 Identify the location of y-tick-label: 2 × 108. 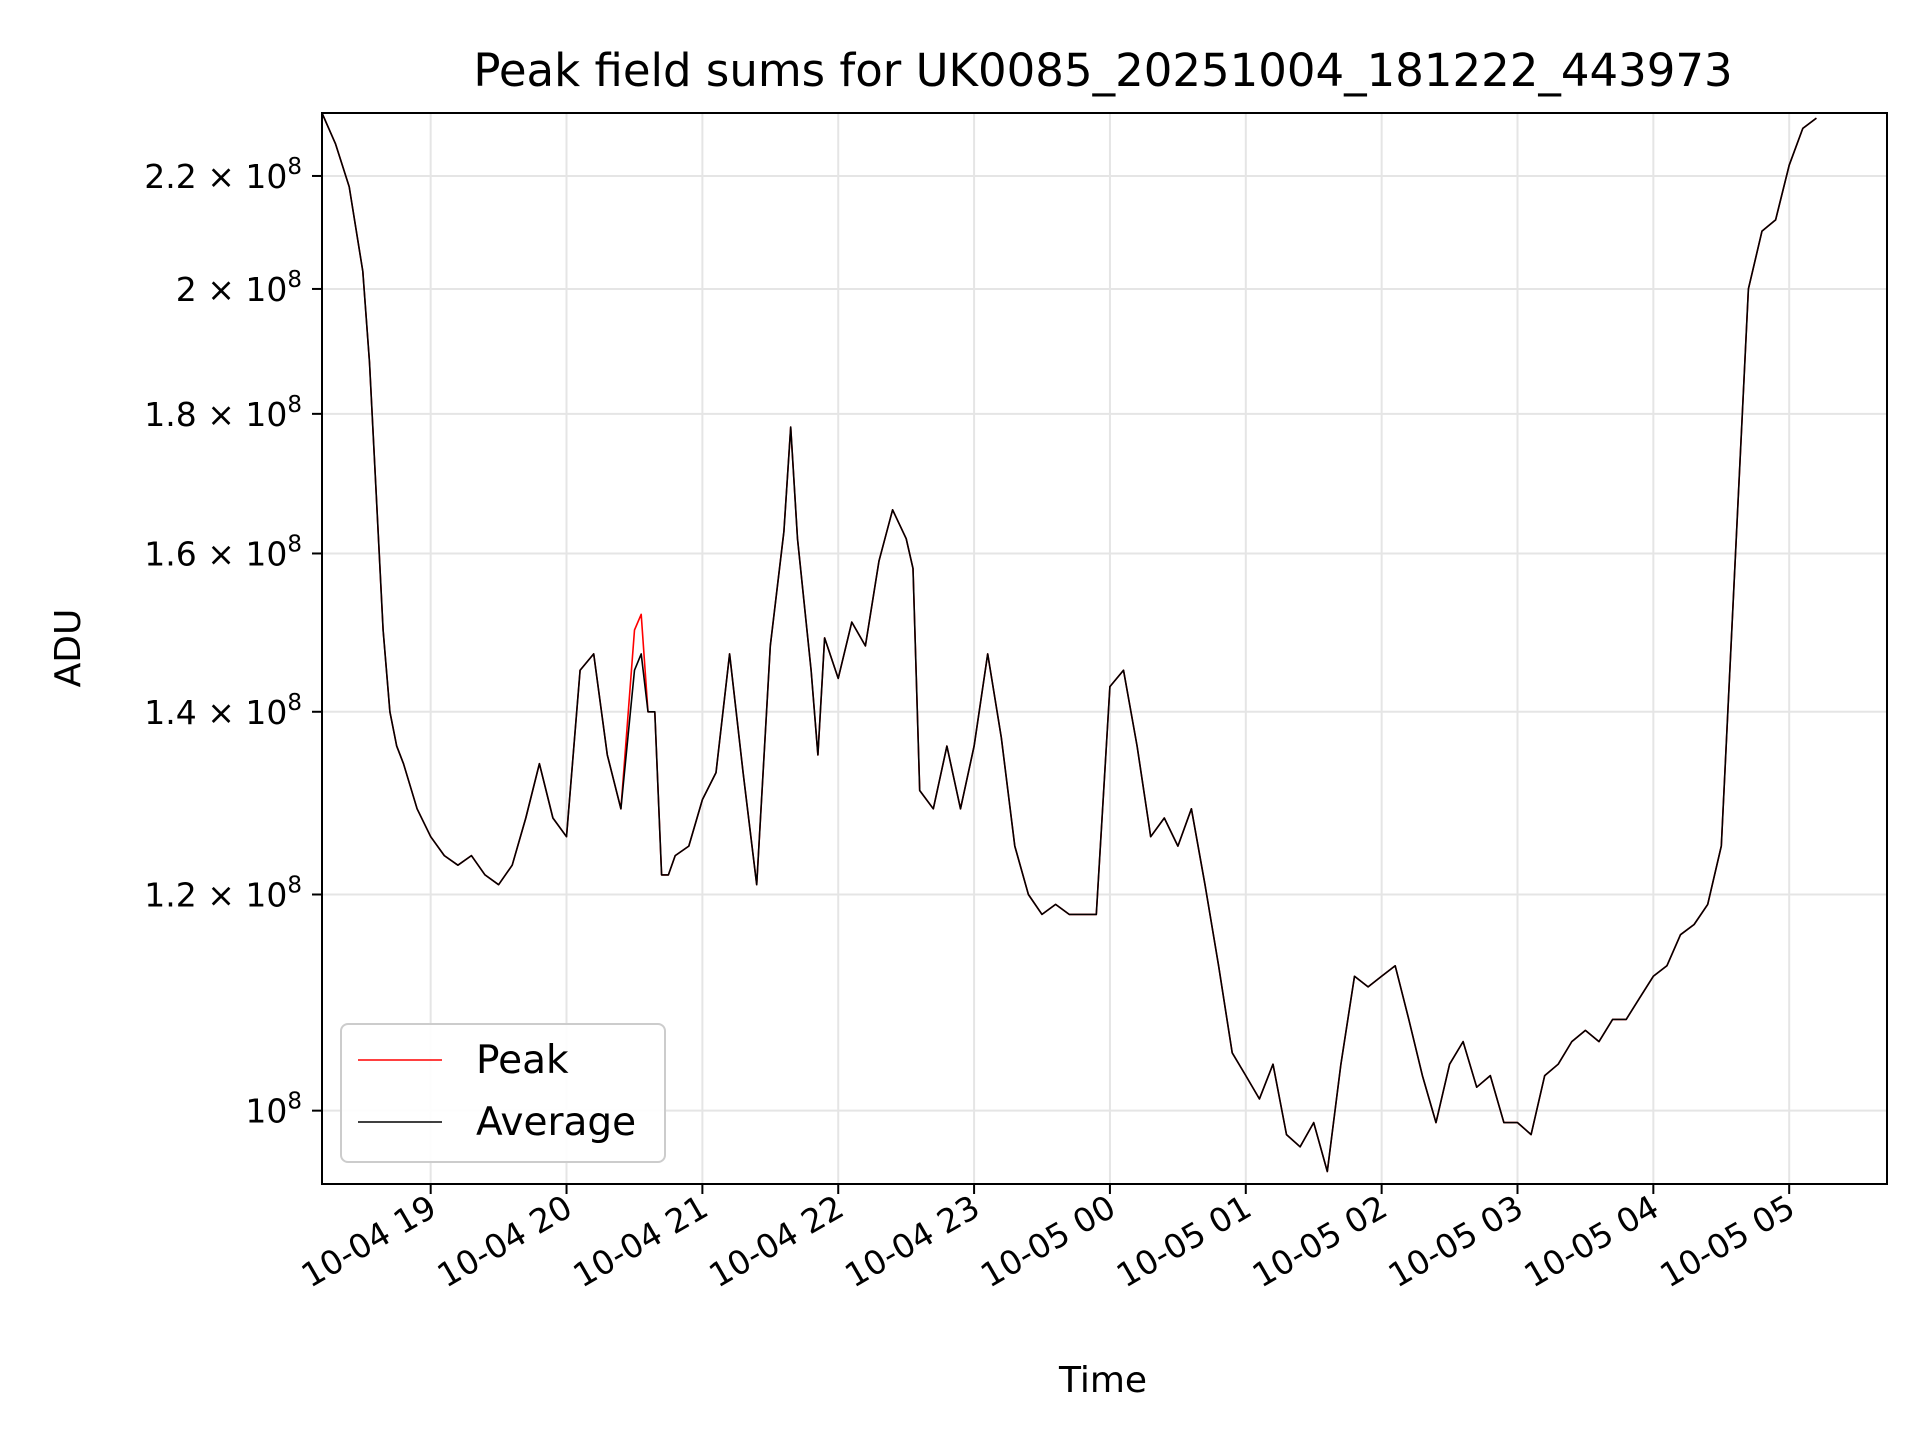
(239, 288).